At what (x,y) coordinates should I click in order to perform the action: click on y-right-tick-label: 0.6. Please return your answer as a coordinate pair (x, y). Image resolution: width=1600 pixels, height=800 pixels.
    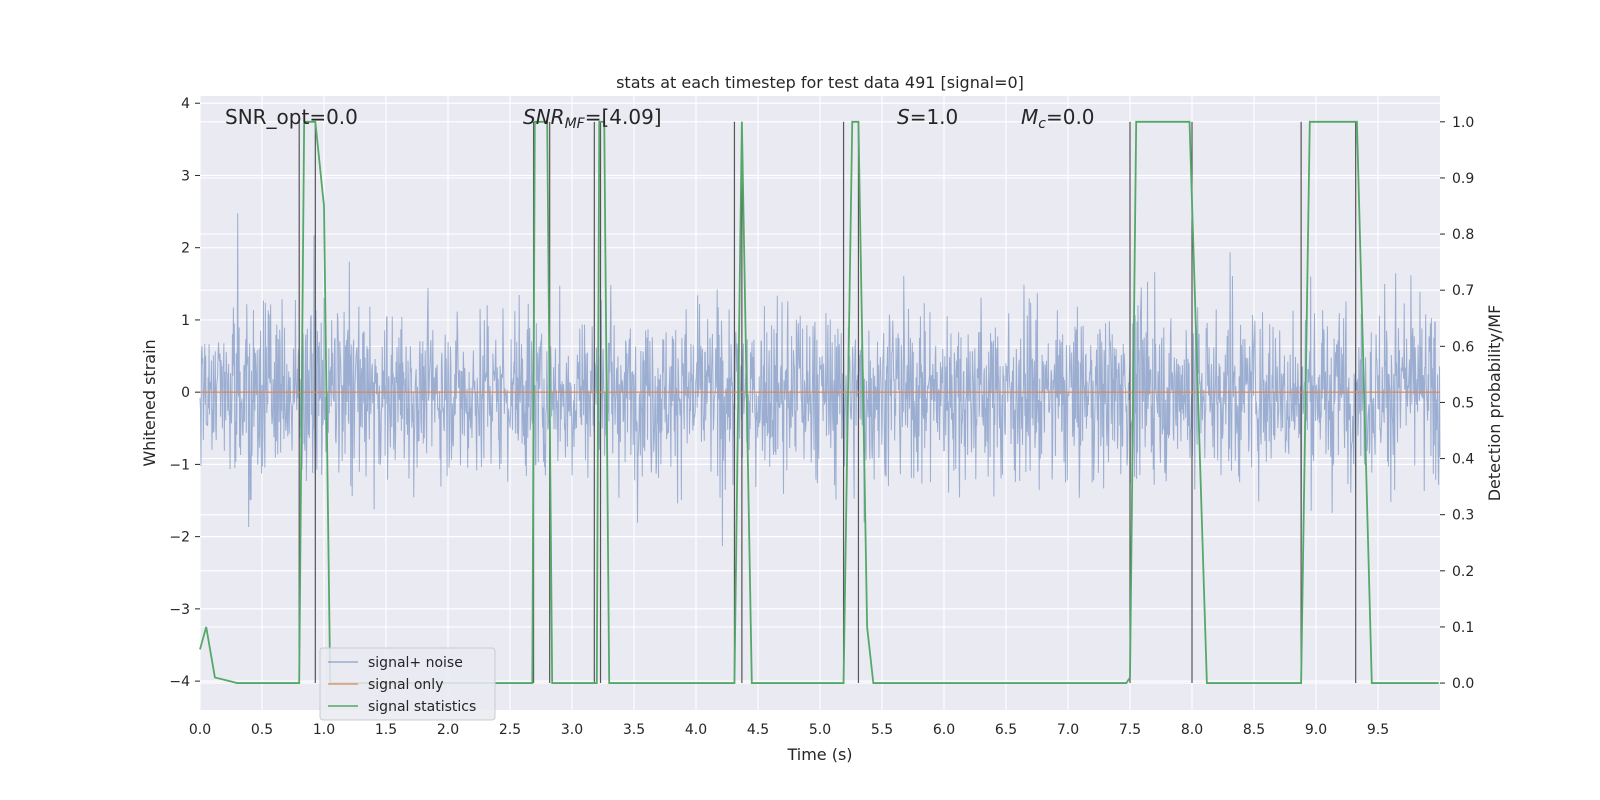
    Looking at the image, I should click on (1463, 347).